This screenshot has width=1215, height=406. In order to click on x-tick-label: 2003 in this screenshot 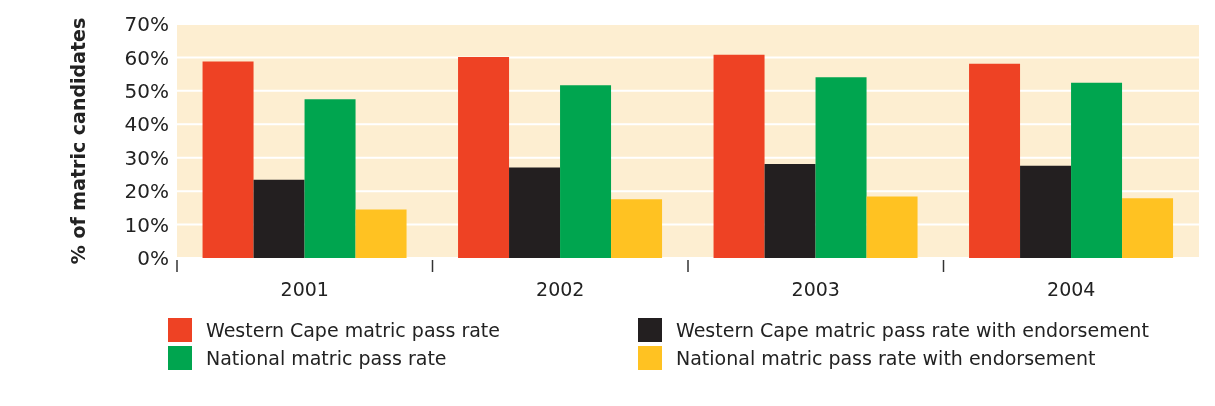, I will do `click(815, 289)`.